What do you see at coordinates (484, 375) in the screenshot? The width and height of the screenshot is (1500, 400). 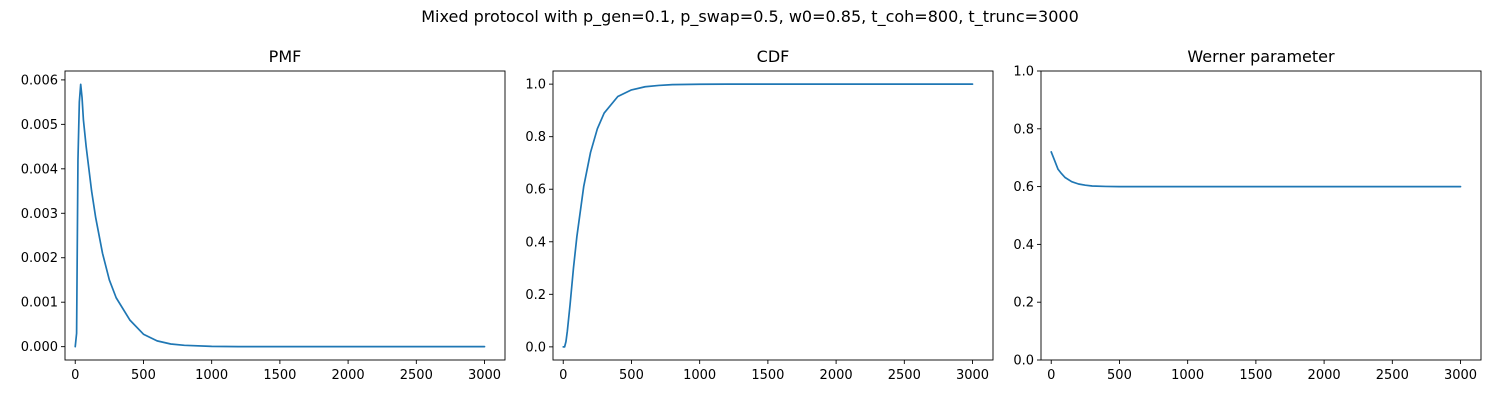 I see `x-tick-label-pmf-6: 3000` at bounding box center [484, 375].